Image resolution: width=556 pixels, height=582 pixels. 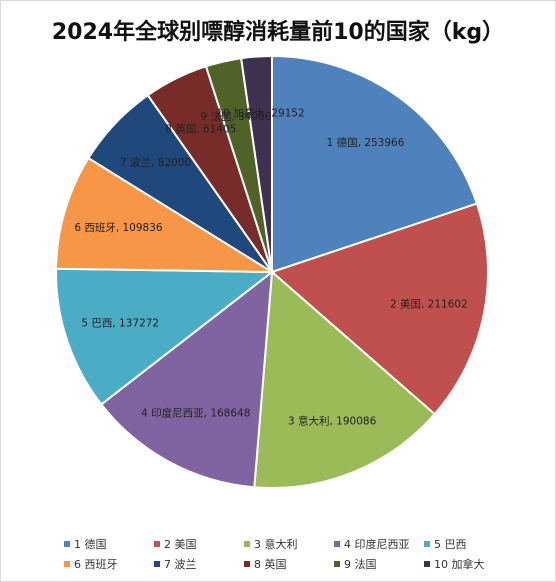 I want to click on legend-item-1: 1 德国, so click(x=107, y=544).